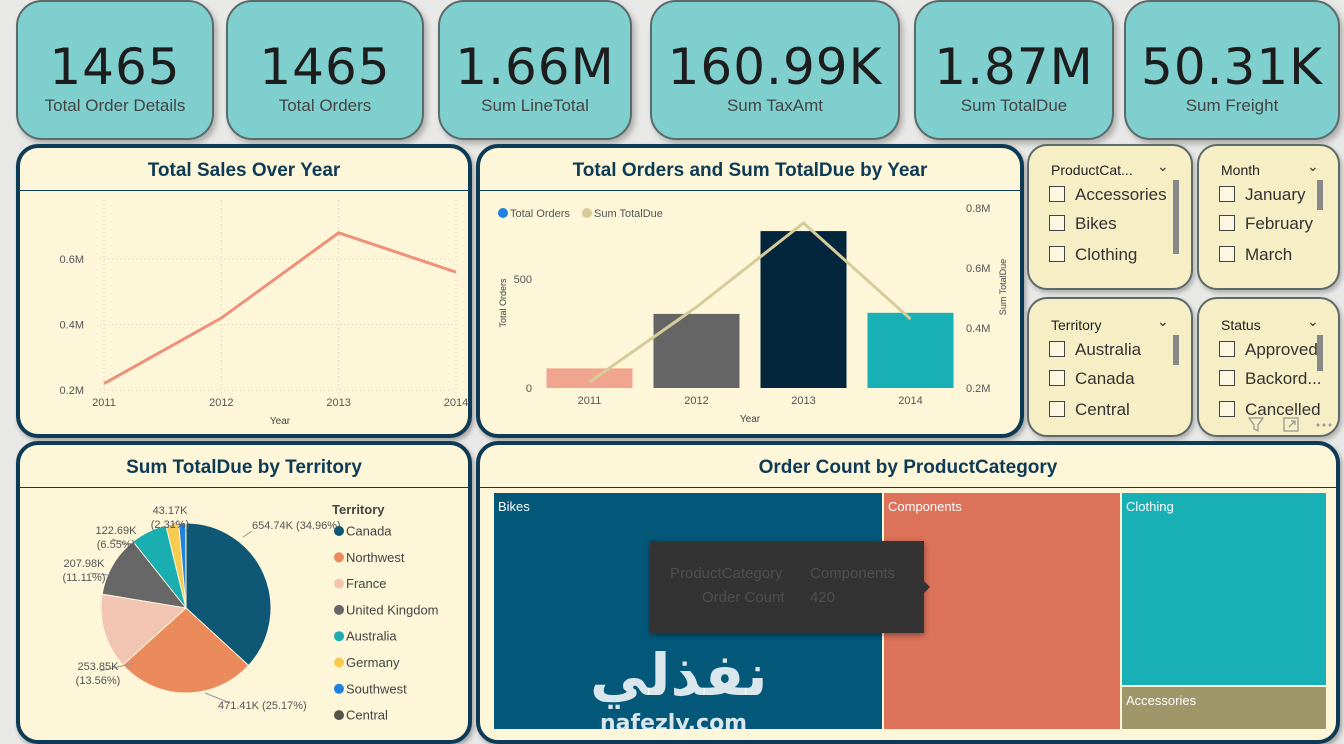  I want to click on y2-axis-title: Sum TotalDue, so click(1003, 287).